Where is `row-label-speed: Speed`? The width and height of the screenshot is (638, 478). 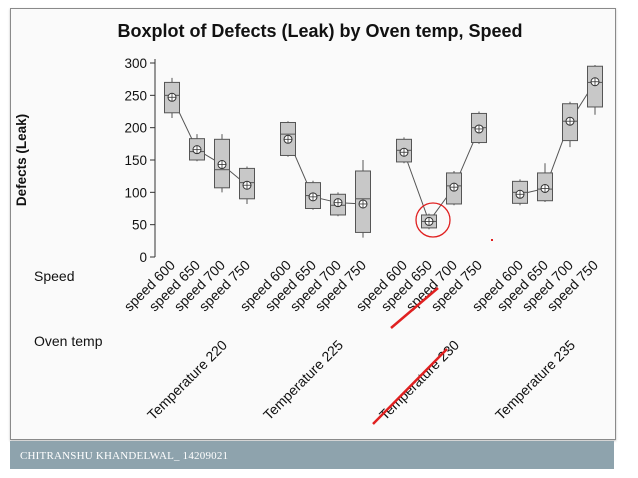
row-label-speed: Speed is located at coordinates (54, 276).